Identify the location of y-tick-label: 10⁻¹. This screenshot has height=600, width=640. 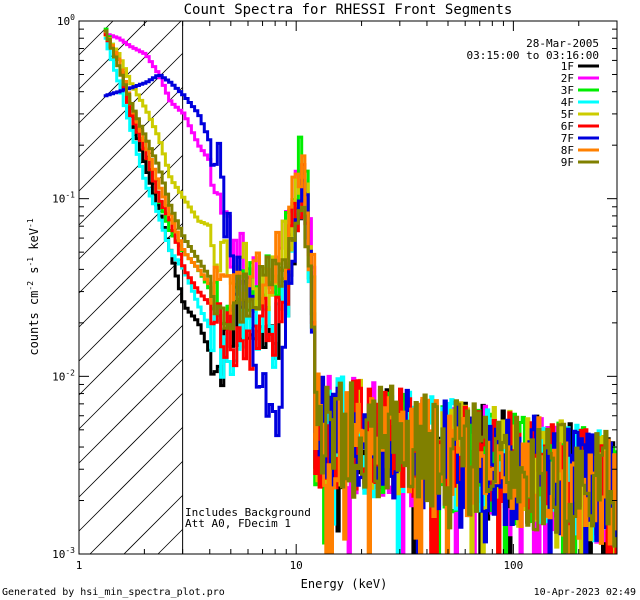
(63, 198).